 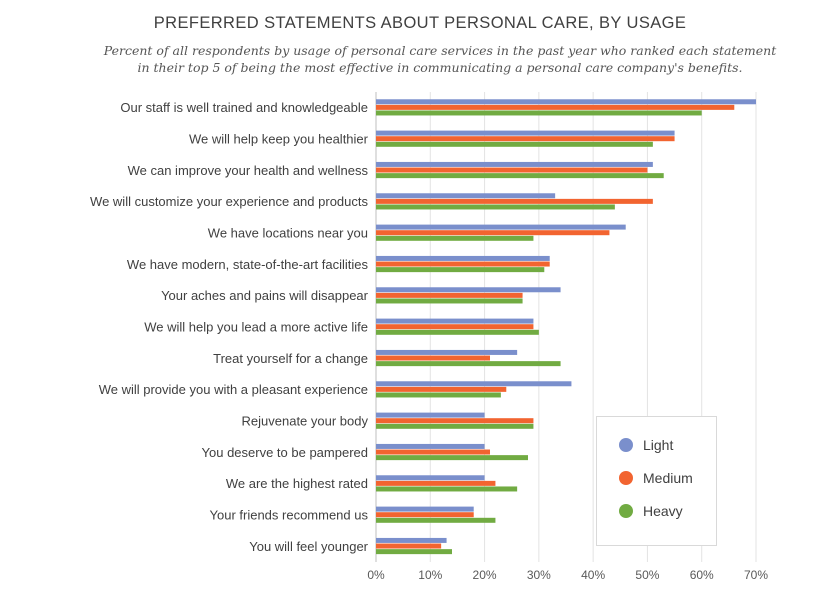 What do you see at coordinates (248, 170) in the screenshot?
I see `category-label: We can improve your health and wellness` at bounding box center [248, 170].